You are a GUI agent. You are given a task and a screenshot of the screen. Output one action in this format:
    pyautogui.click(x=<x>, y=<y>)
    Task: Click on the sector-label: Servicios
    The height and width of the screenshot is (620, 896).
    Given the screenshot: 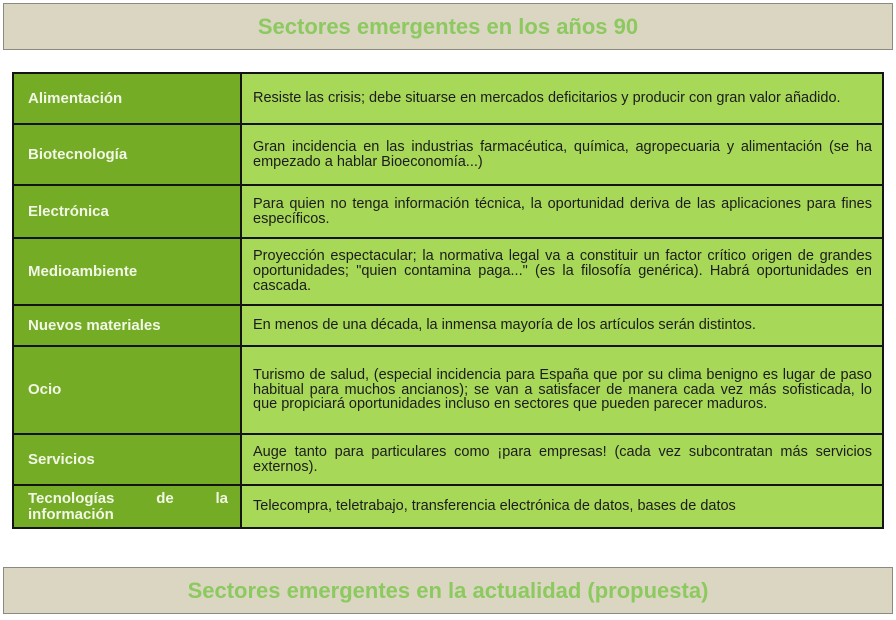 What is the action you would take?
    pyautogui.click(x=61, y=459)
    